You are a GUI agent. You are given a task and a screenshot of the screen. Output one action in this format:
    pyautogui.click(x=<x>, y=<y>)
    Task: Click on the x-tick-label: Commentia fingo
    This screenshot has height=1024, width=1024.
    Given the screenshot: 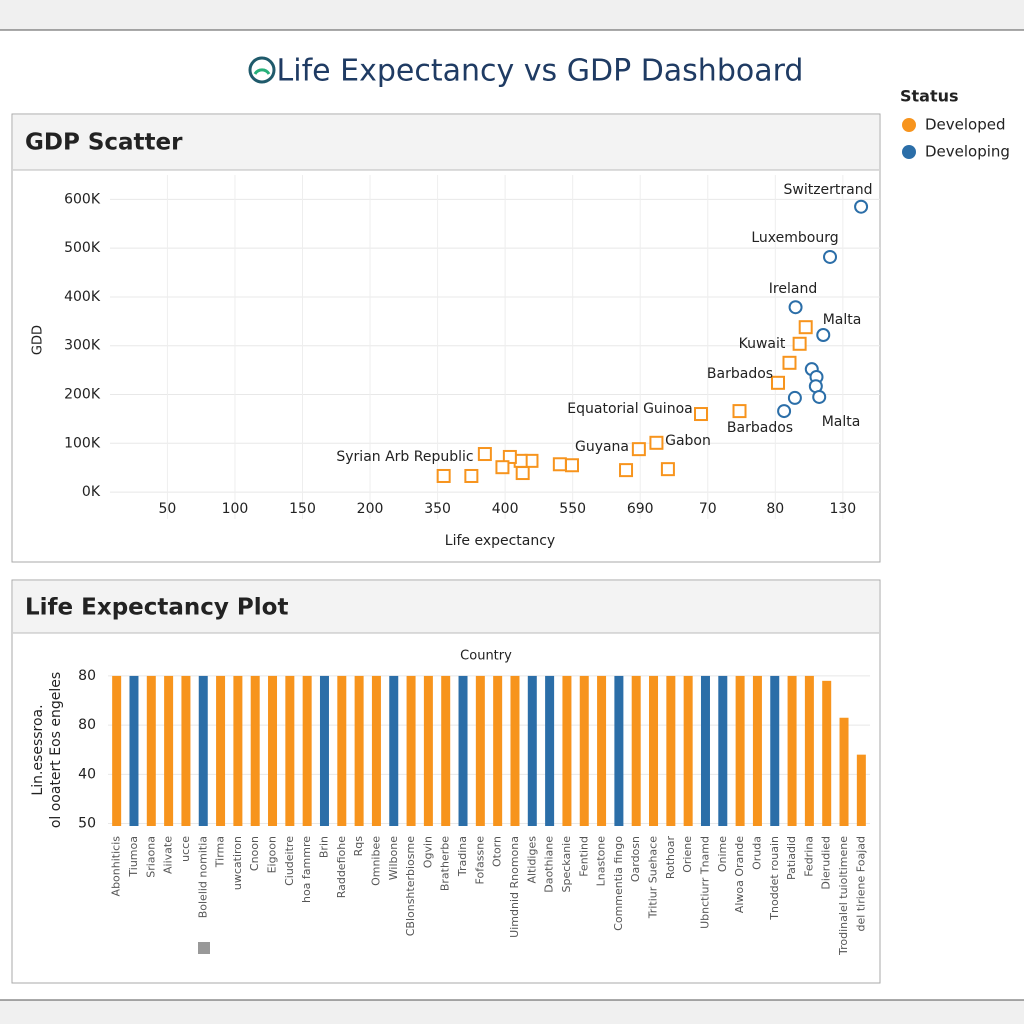 What is the action you would take?
    pyautogui.click(x=618, y=883)
    